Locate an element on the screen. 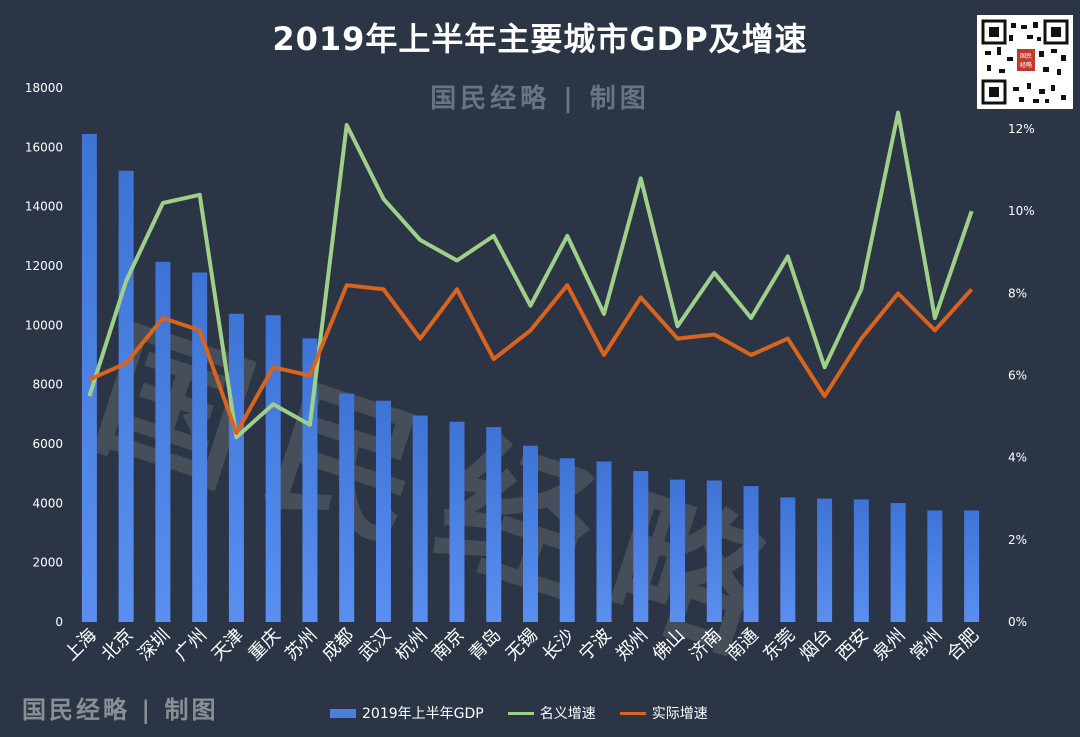 Image resolution: width=1080 pixels, height=737 pixels. x-tick-label: 天津 is located at coordinates (228, 645).